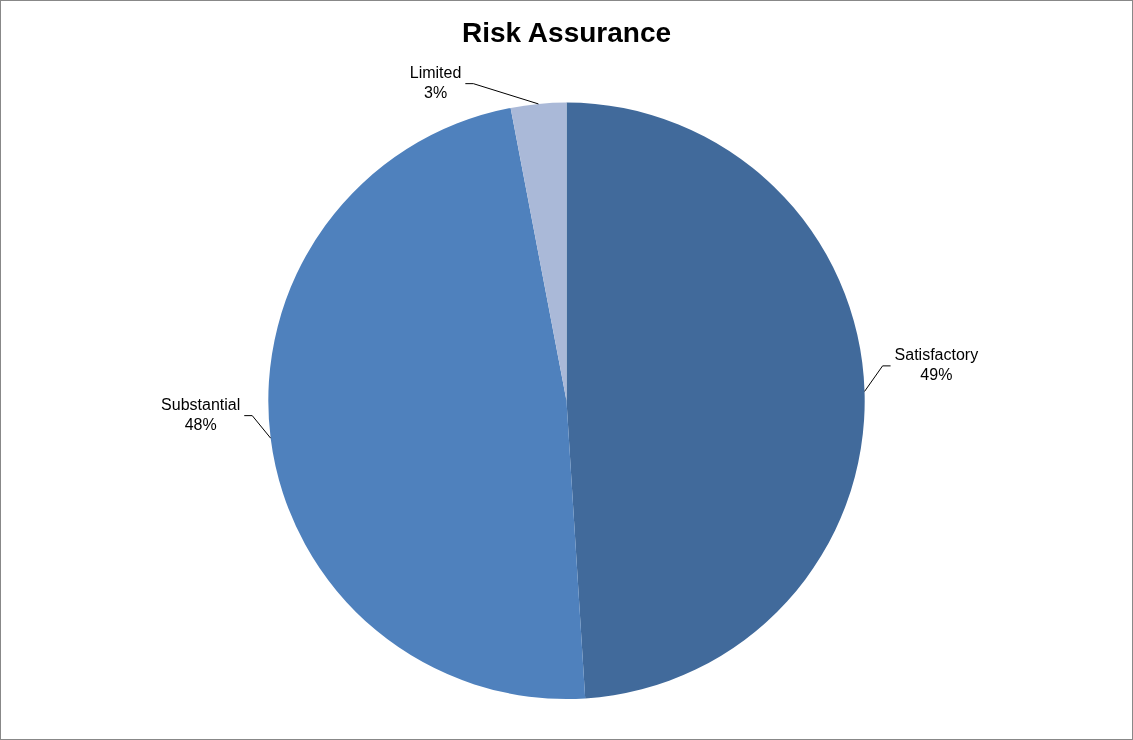 Image resolution: width=1133 pixels, height=740 pixels. I want to click on slice-label: Limited, so click(435, 73).